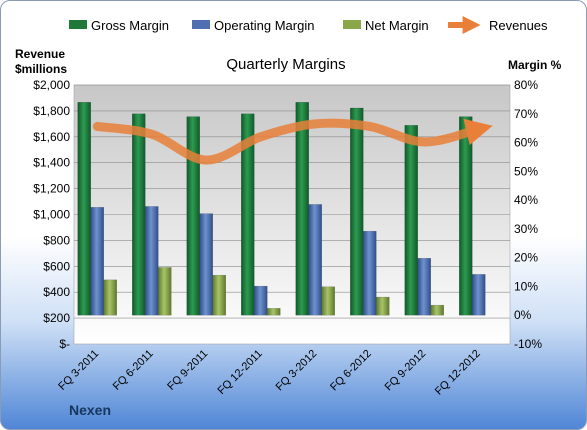  I want to click on chart-title: Quarterly Margins, so click(285, 64).